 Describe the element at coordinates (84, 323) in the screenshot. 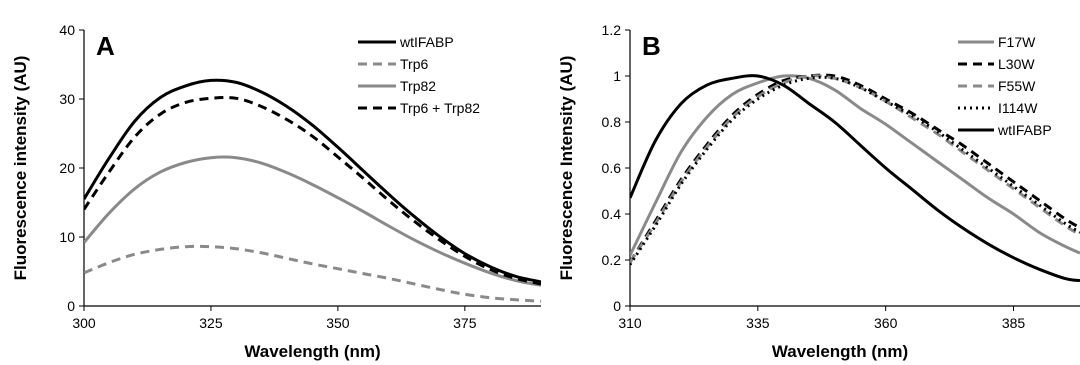

I see `x-tick-label: 300` at that location.